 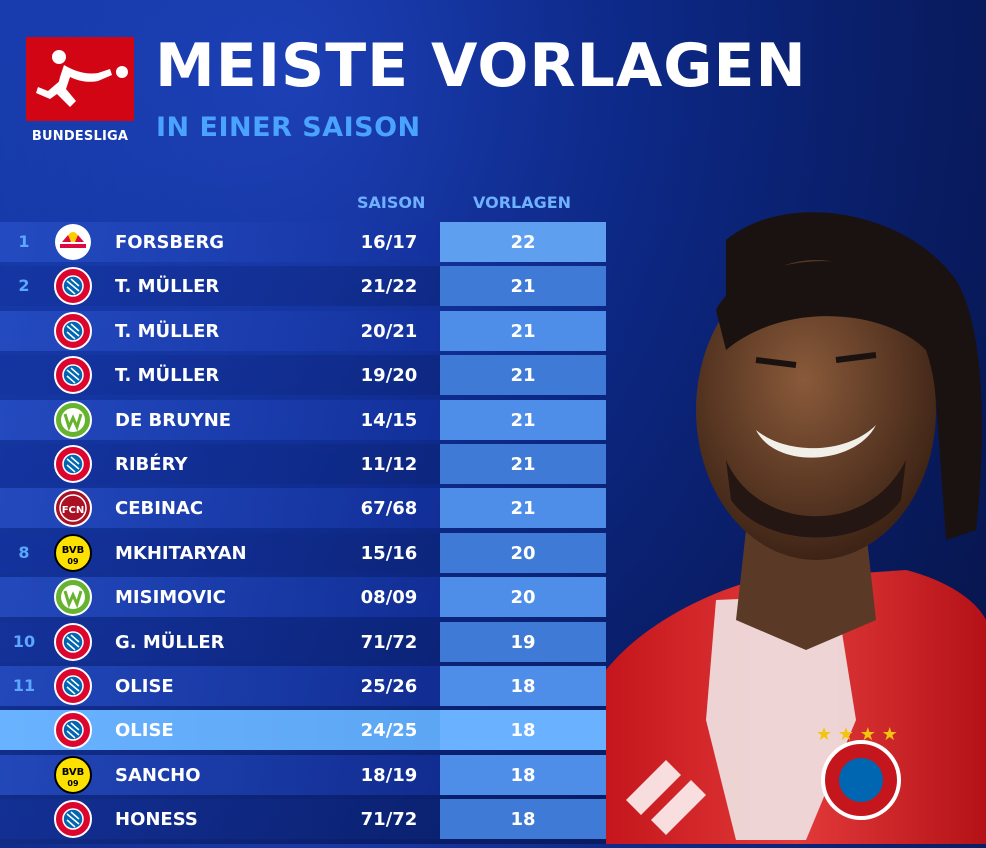 What do you see at coordinates (158, 775) in the screenshot?
I see `player-name: SANCHO` at bounding box center [158, 775].